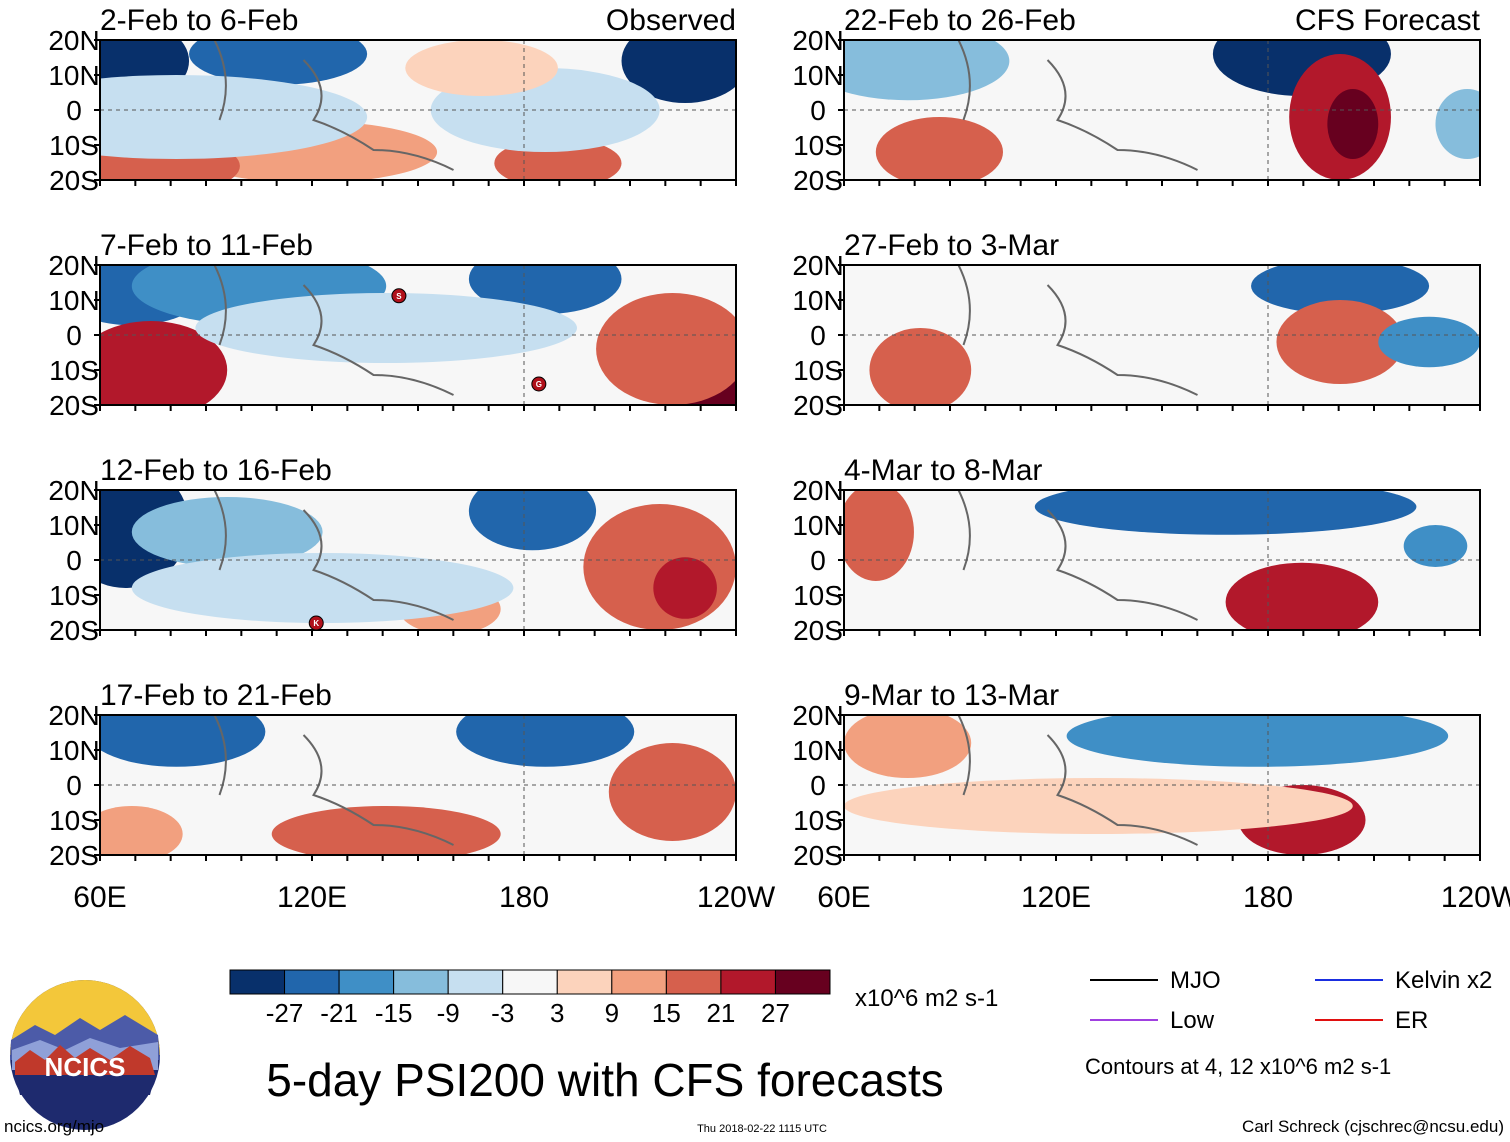 The height and width of the screenshot is (1142, 1510). Describe the element at coordinates (85, 1067) in the screenshot. I see `logo-text: NCICS` at that location.